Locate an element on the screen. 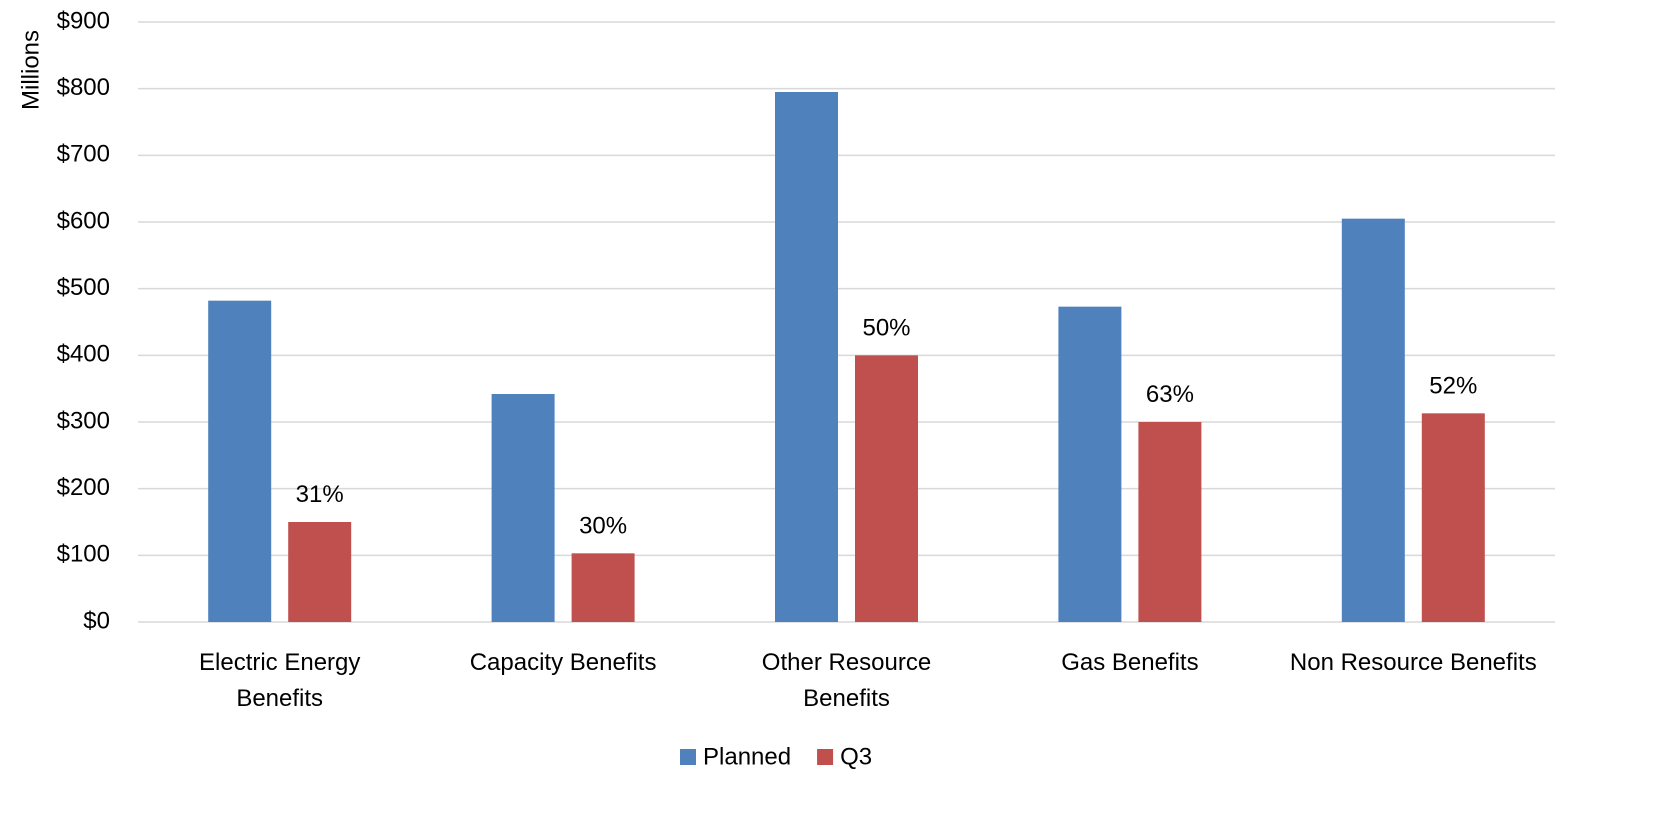 The width and height of the screenshot is (1663, 822). y-tick-label: $300 is located at coordinates (83, 420).